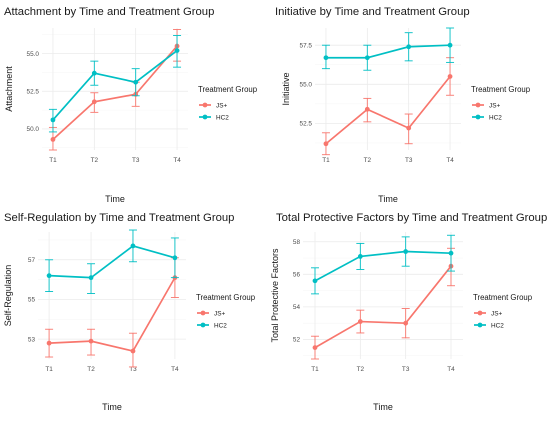 This screenshot has height=421, width=550. What do you see at coordinates (275, 295) in the screenshot?
I see `y-axis-title: Total Protective Factors` at bounding box center [275, 295].